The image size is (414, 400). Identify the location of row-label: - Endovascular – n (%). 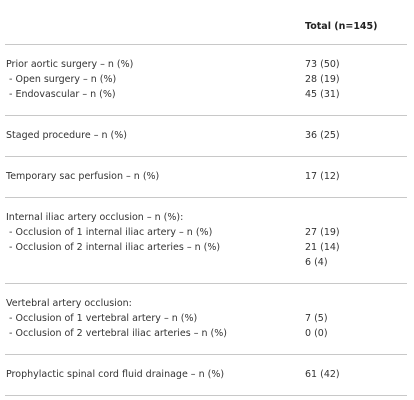
(61, 94).